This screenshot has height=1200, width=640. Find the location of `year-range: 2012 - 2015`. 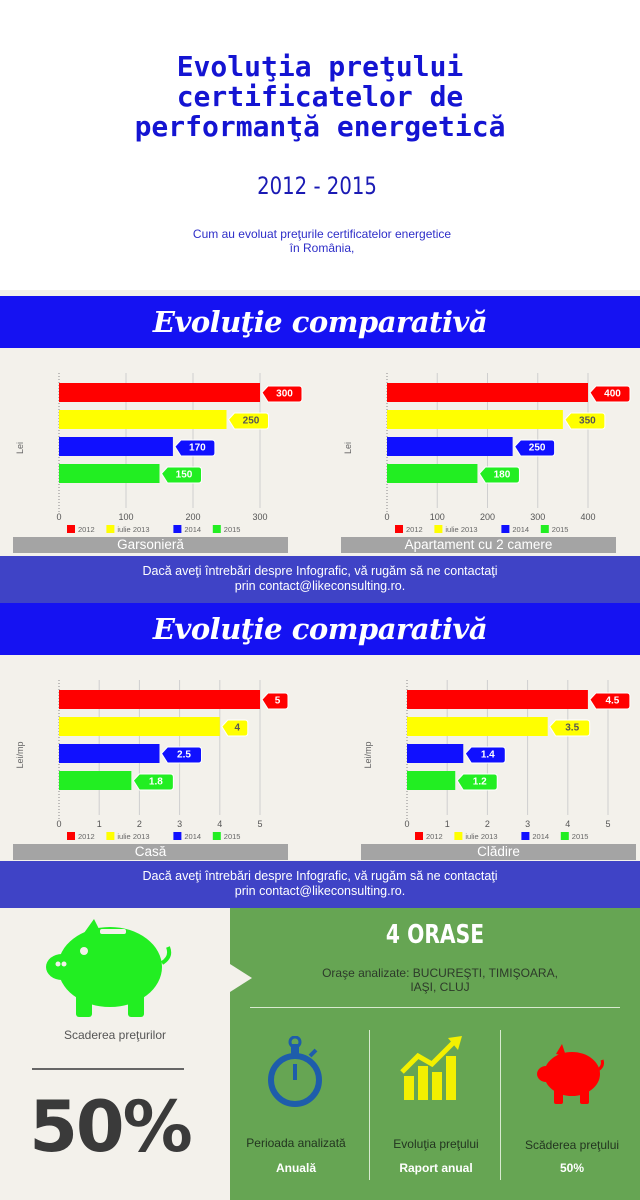

year-range: 2012 - 2015 is located at coordinates (317, 186).